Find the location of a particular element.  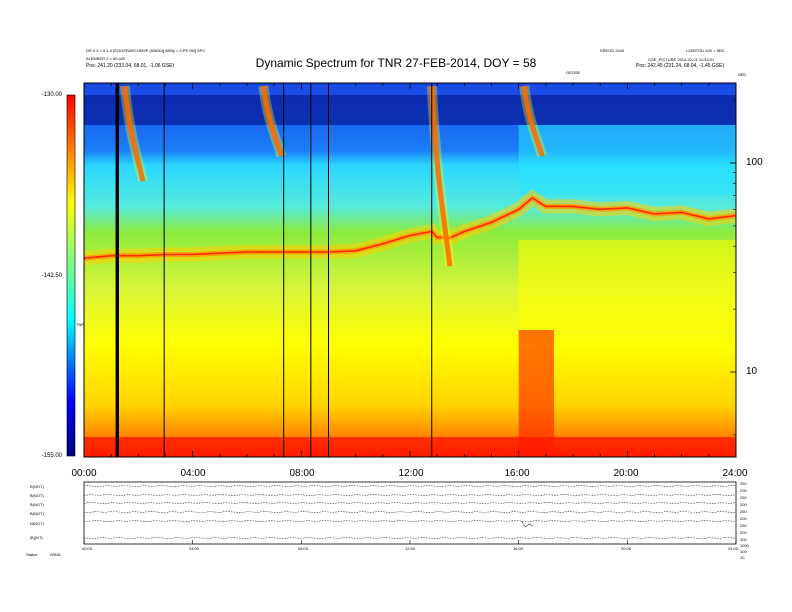

header-right-line-3: GSE_PICTURE 2014-02-01 11:43:01 is located at coordinates (681, 59).